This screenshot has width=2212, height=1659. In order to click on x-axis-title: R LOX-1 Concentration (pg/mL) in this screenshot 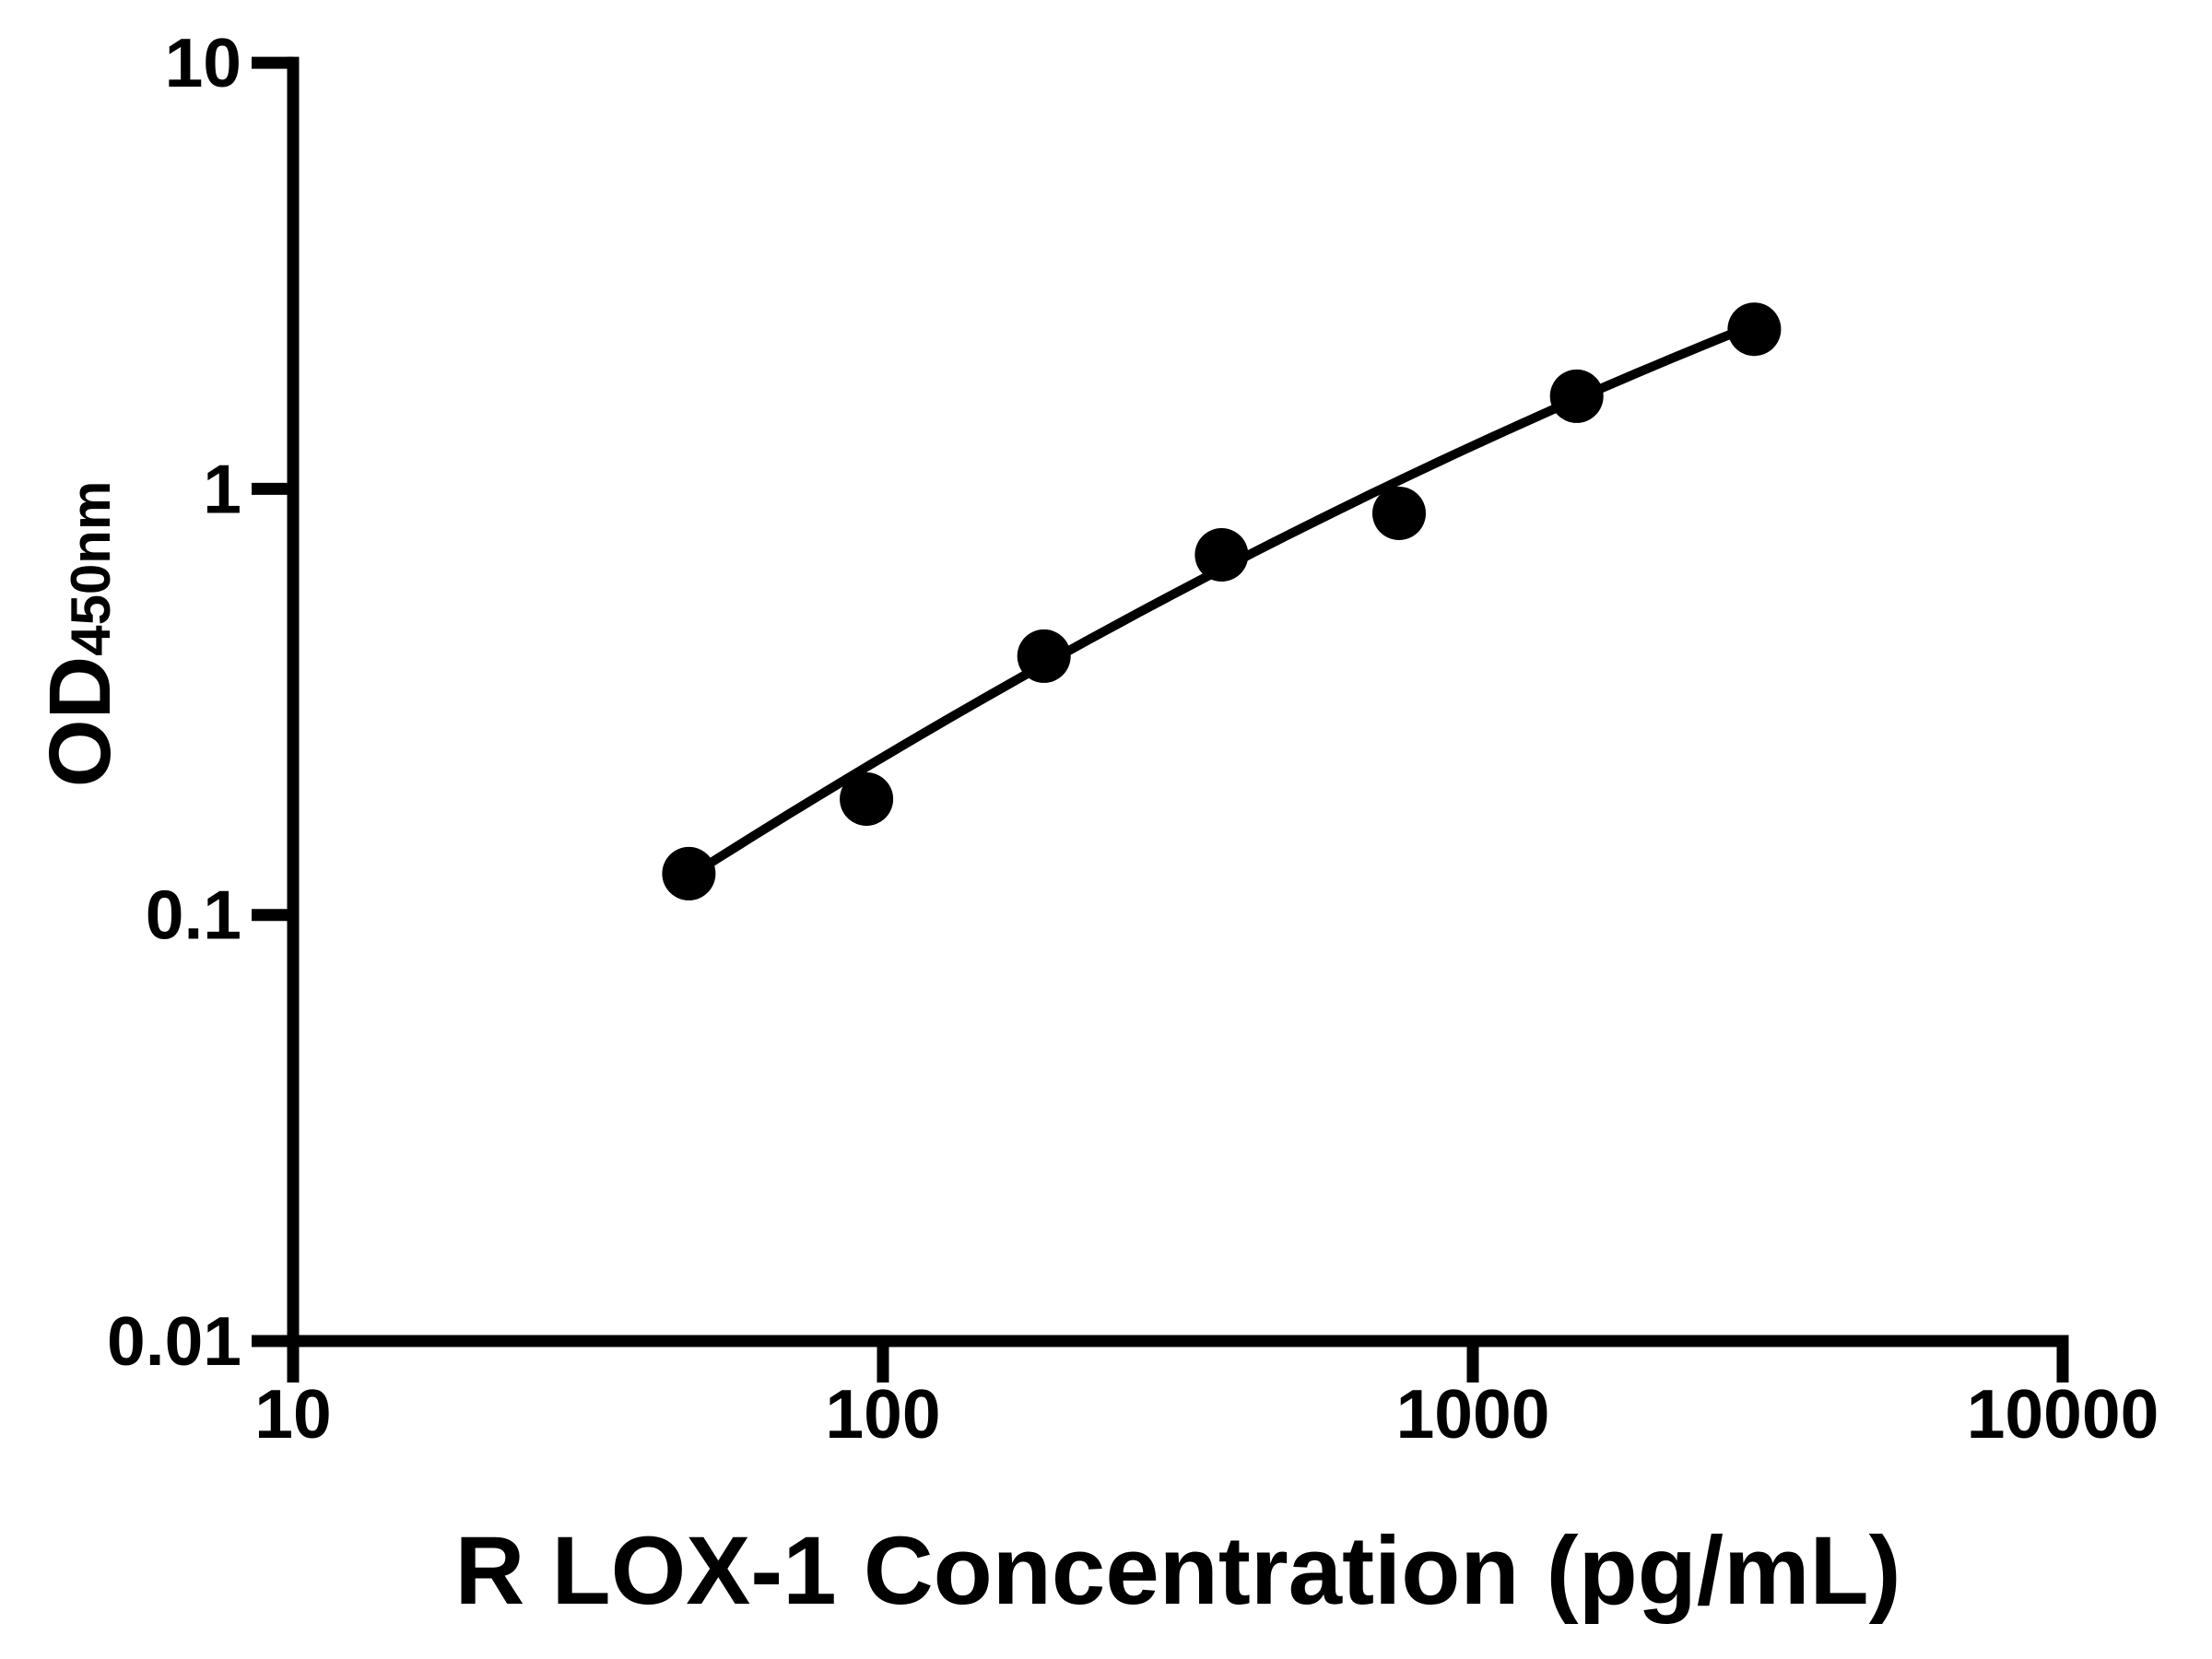, I will do `click(1177, 1571)`.